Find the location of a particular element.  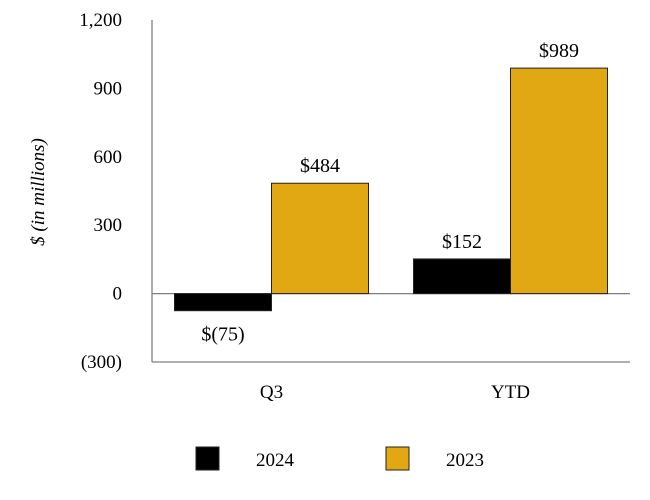

data-label: $484 is located at coordinates (320, 166).